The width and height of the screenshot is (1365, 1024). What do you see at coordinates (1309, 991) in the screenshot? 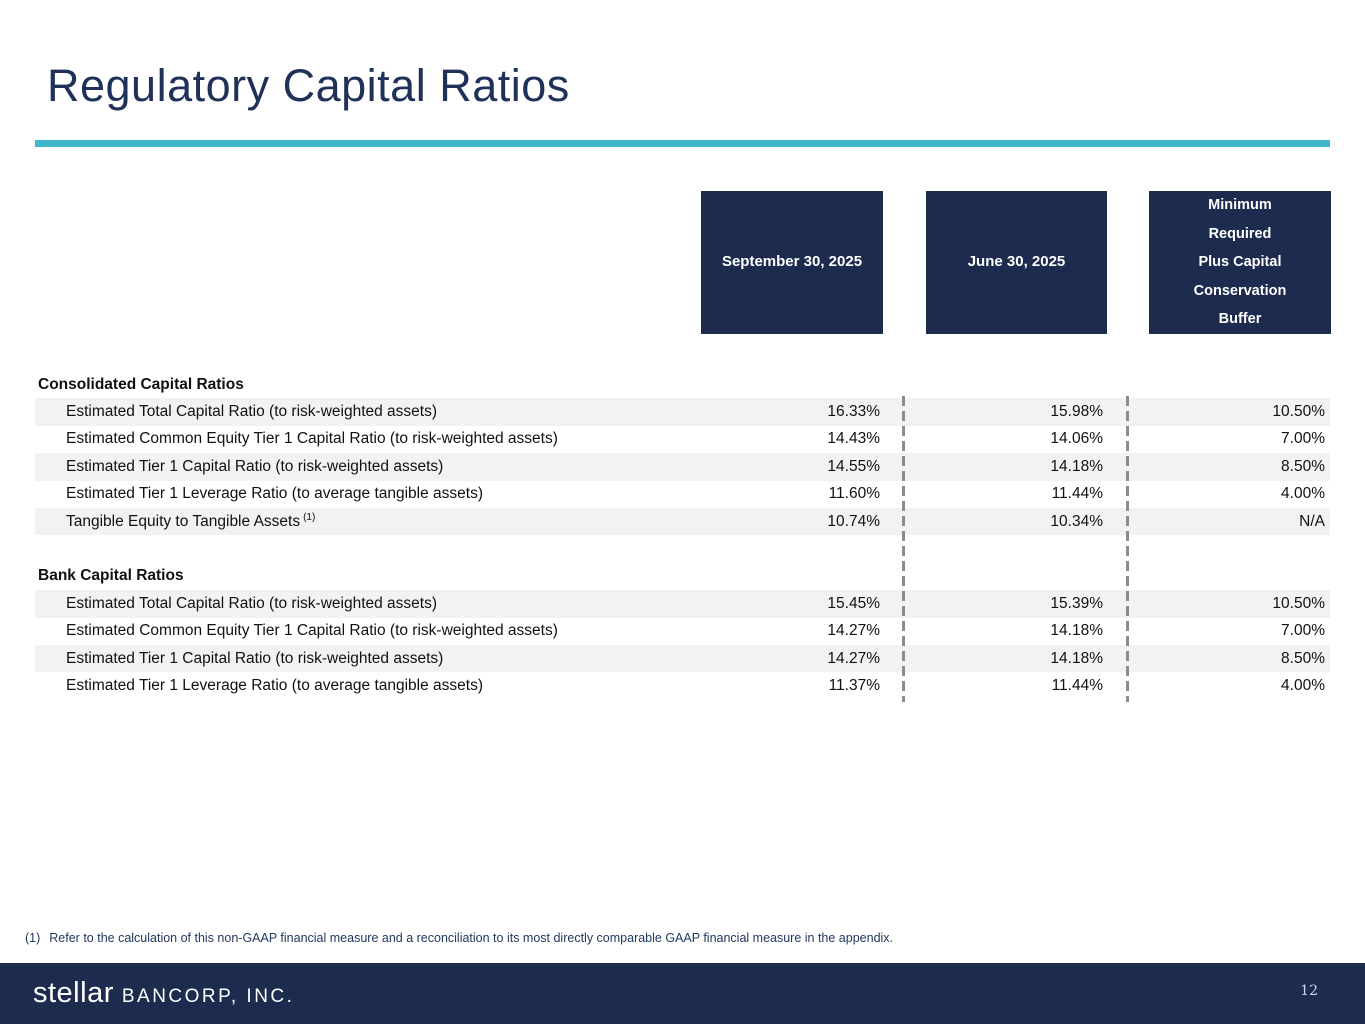
I see `page-number: 12` at bounding box center [1309, 991].